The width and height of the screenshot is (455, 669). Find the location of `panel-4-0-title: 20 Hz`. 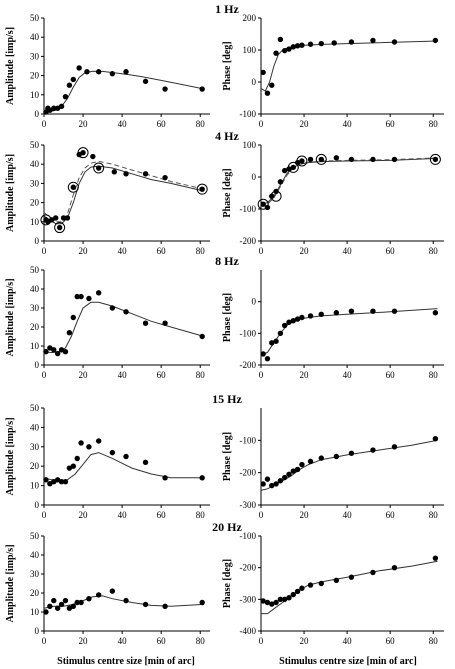

panel-4-0-title: 20 Hz is located at coordinates (227, 527).